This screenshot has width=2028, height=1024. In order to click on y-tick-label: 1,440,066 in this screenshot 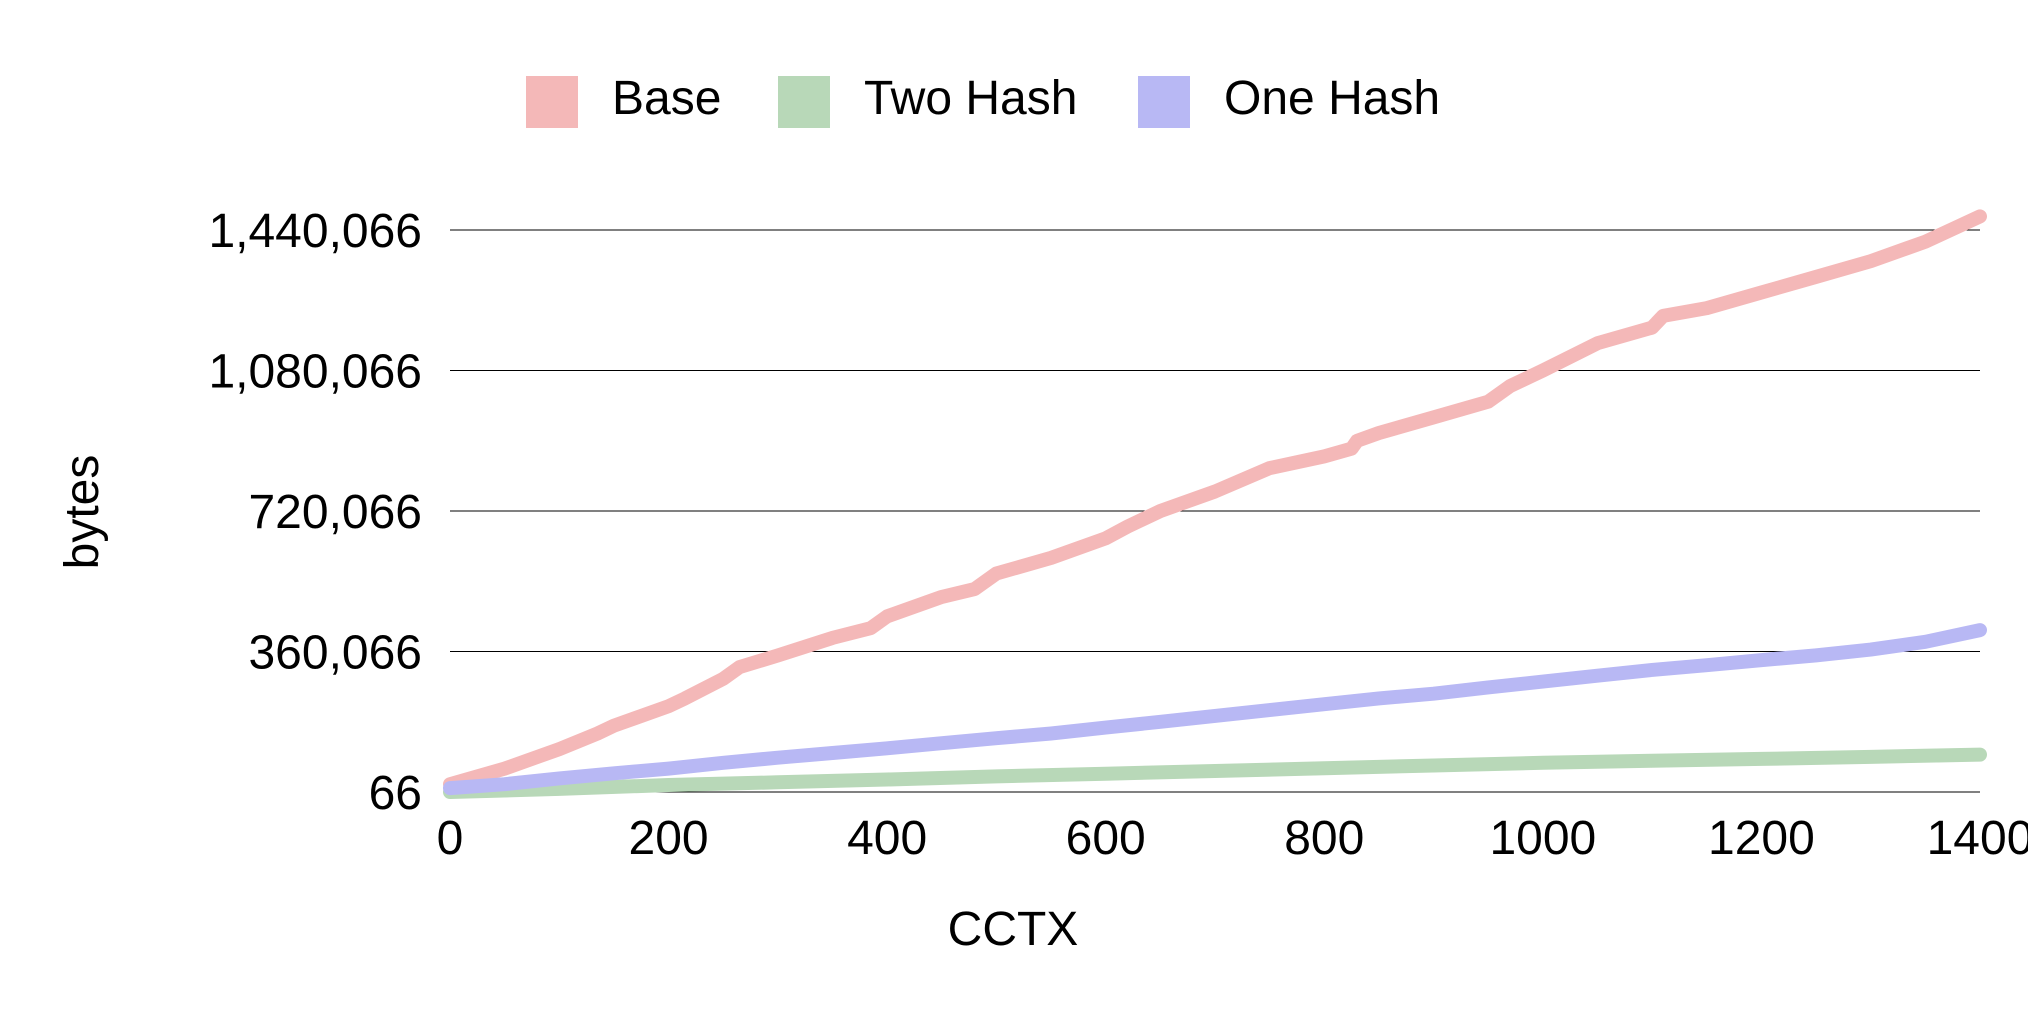, I will do `click(315, 231)`.